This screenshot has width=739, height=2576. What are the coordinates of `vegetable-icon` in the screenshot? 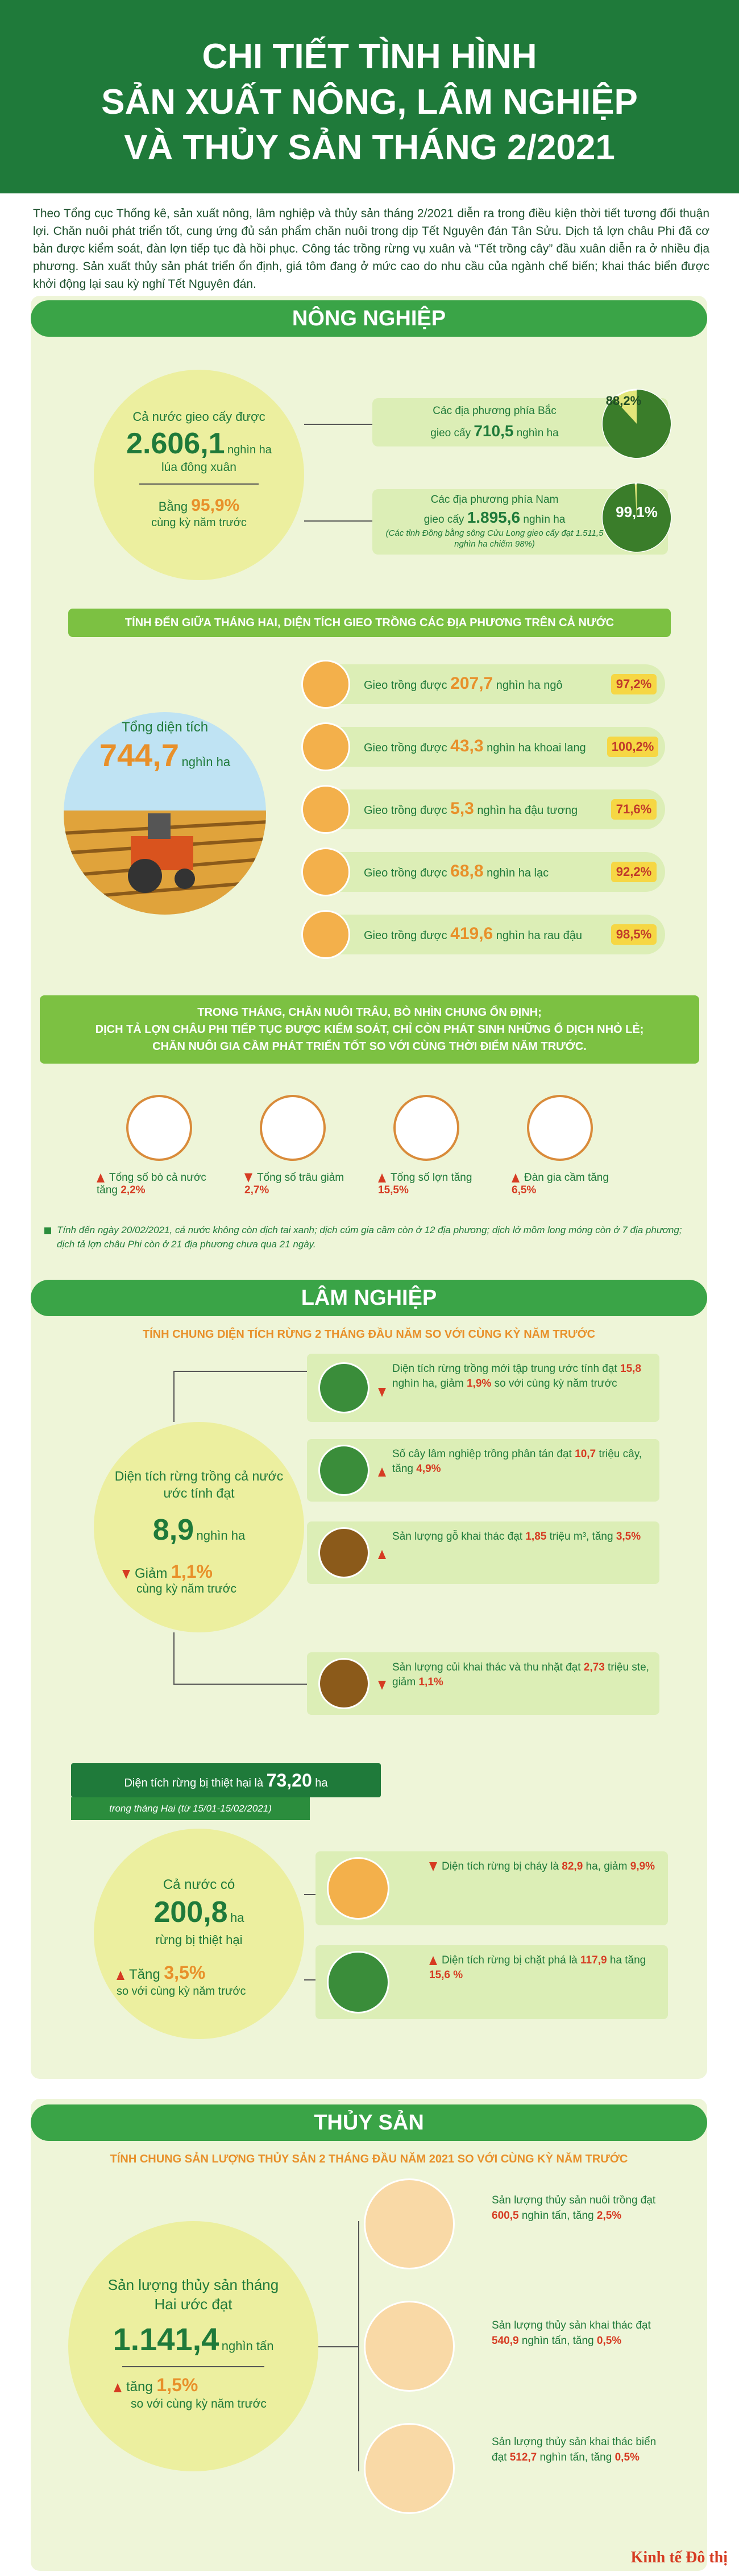 It's located at (325, 934).